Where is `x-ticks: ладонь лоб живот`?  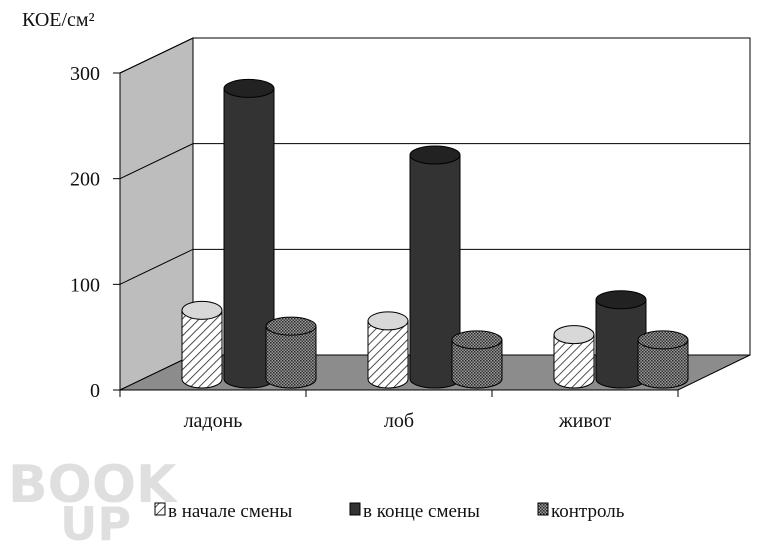
x-ticks: ладонь лоб живот is located at coordinates (399, 411).